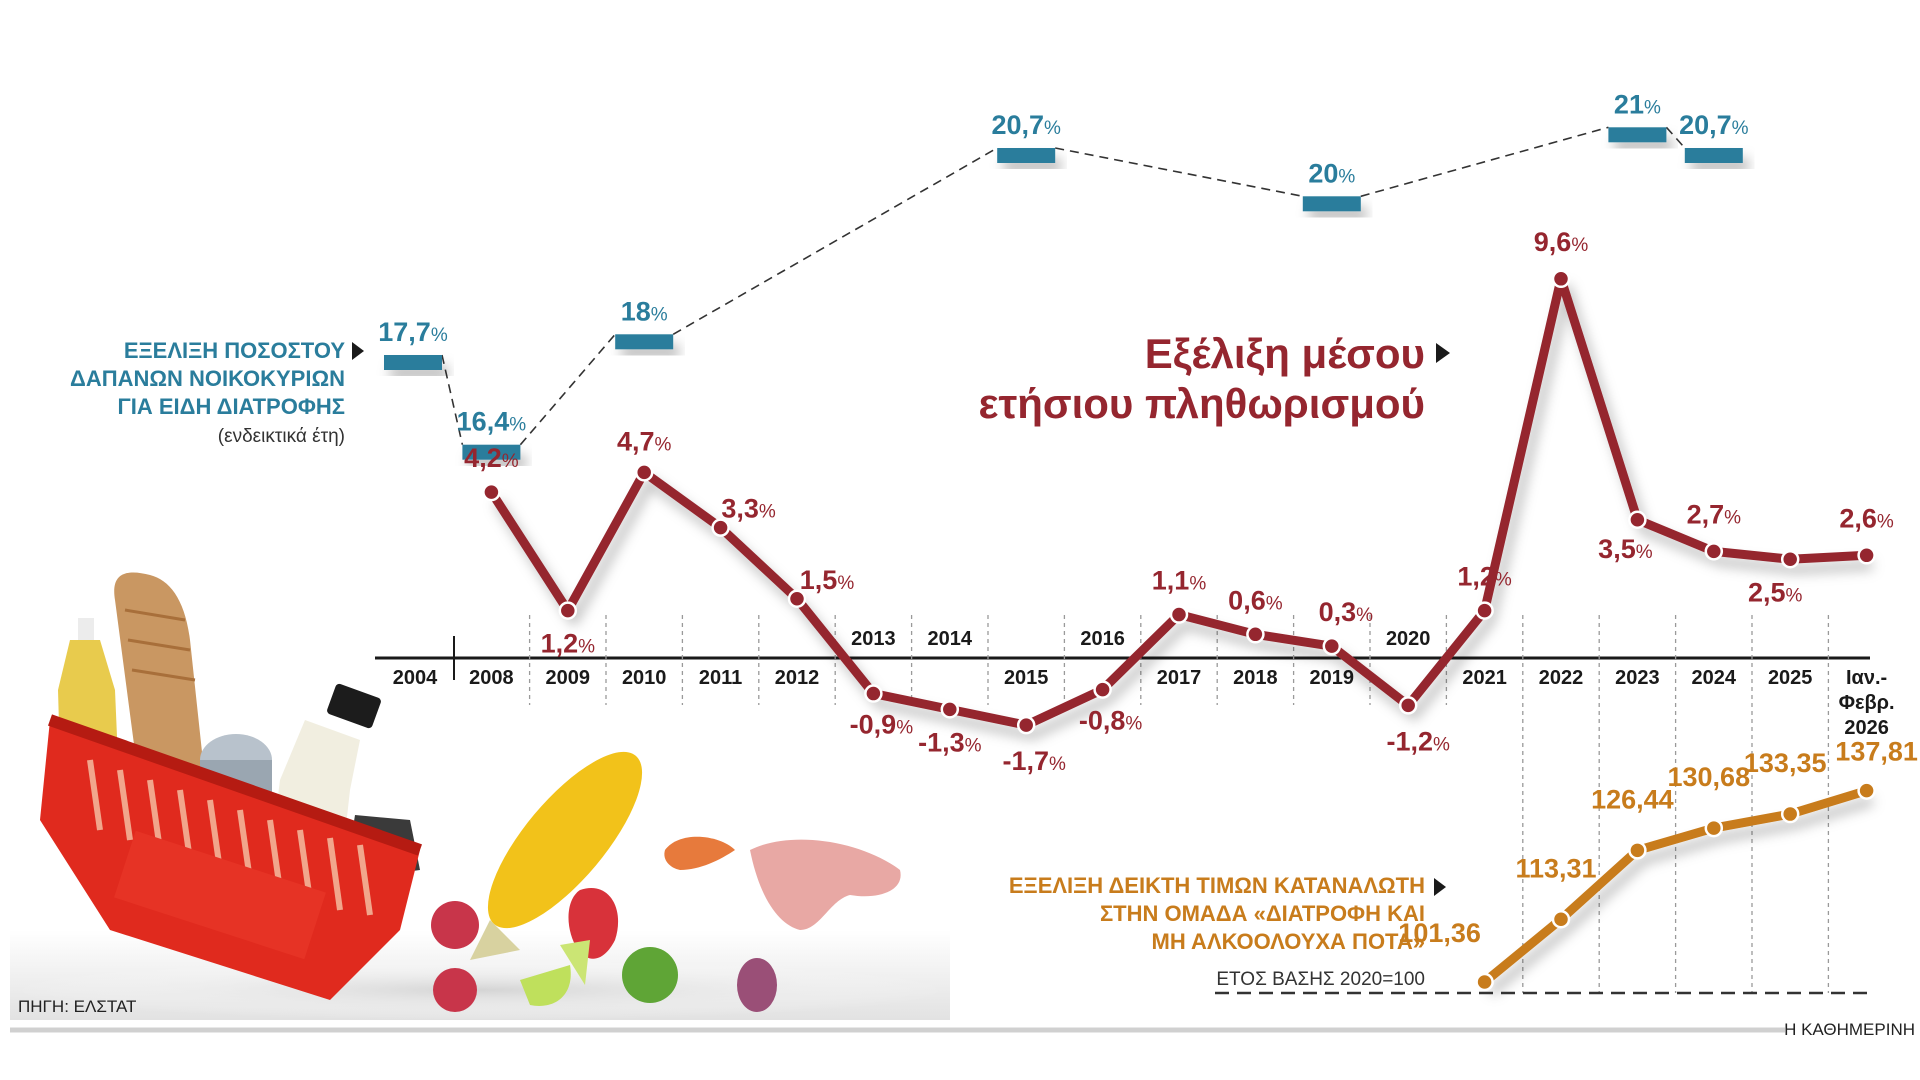  What do you see at coordinates (1866, 678) in the screenshot?
I see `year-label: Ιαν.-` at bounding box center [1866, 678].